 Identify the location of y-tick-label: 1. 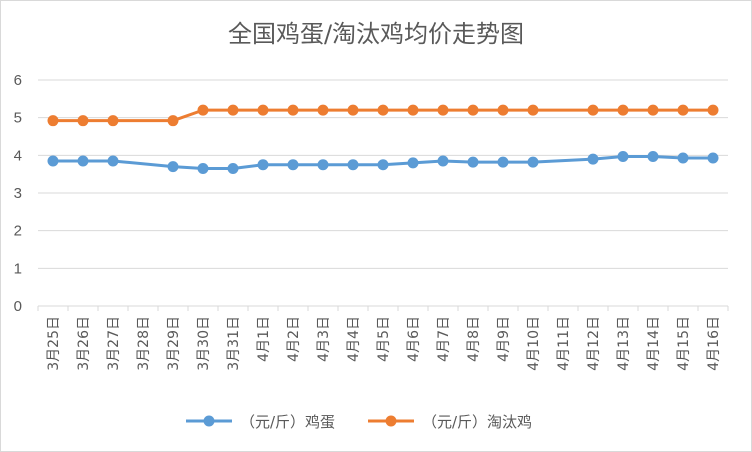
(18, 268).